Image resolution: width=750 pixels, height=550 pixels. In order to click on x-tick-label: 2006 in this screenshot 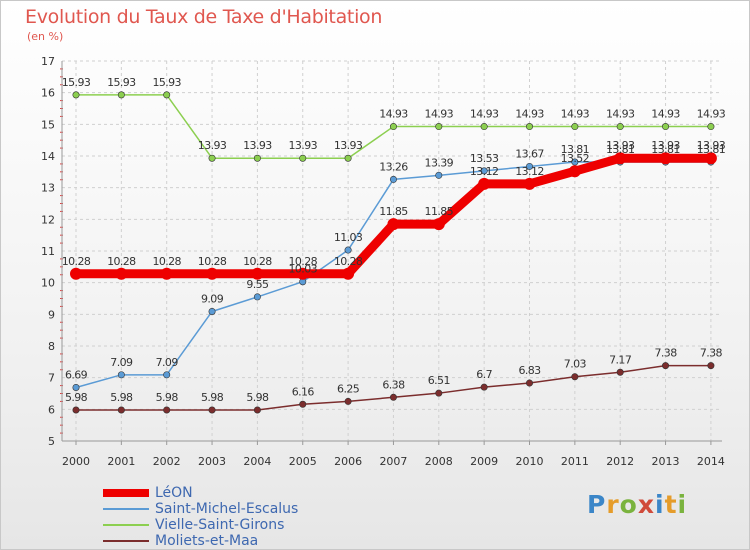, I will do `click(348, 461)`.